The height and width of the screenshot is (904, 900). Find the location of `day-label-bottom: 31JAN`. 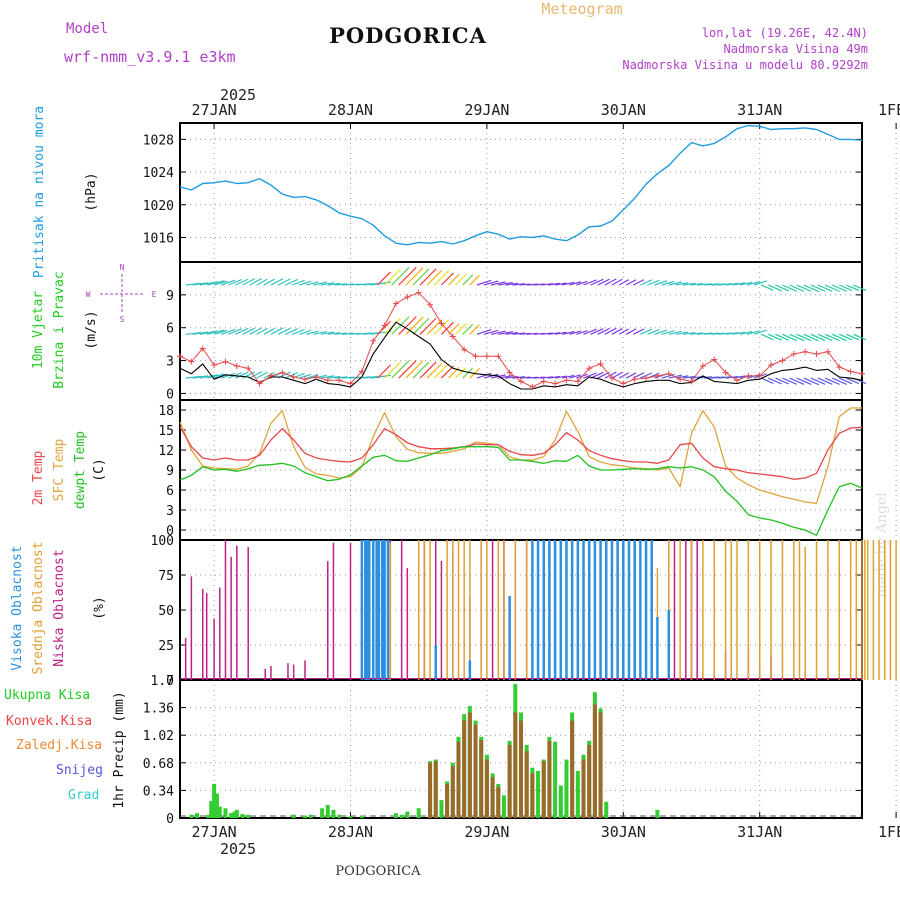

day-label-bottom: 31JAN is located at coordinates (759, 832).